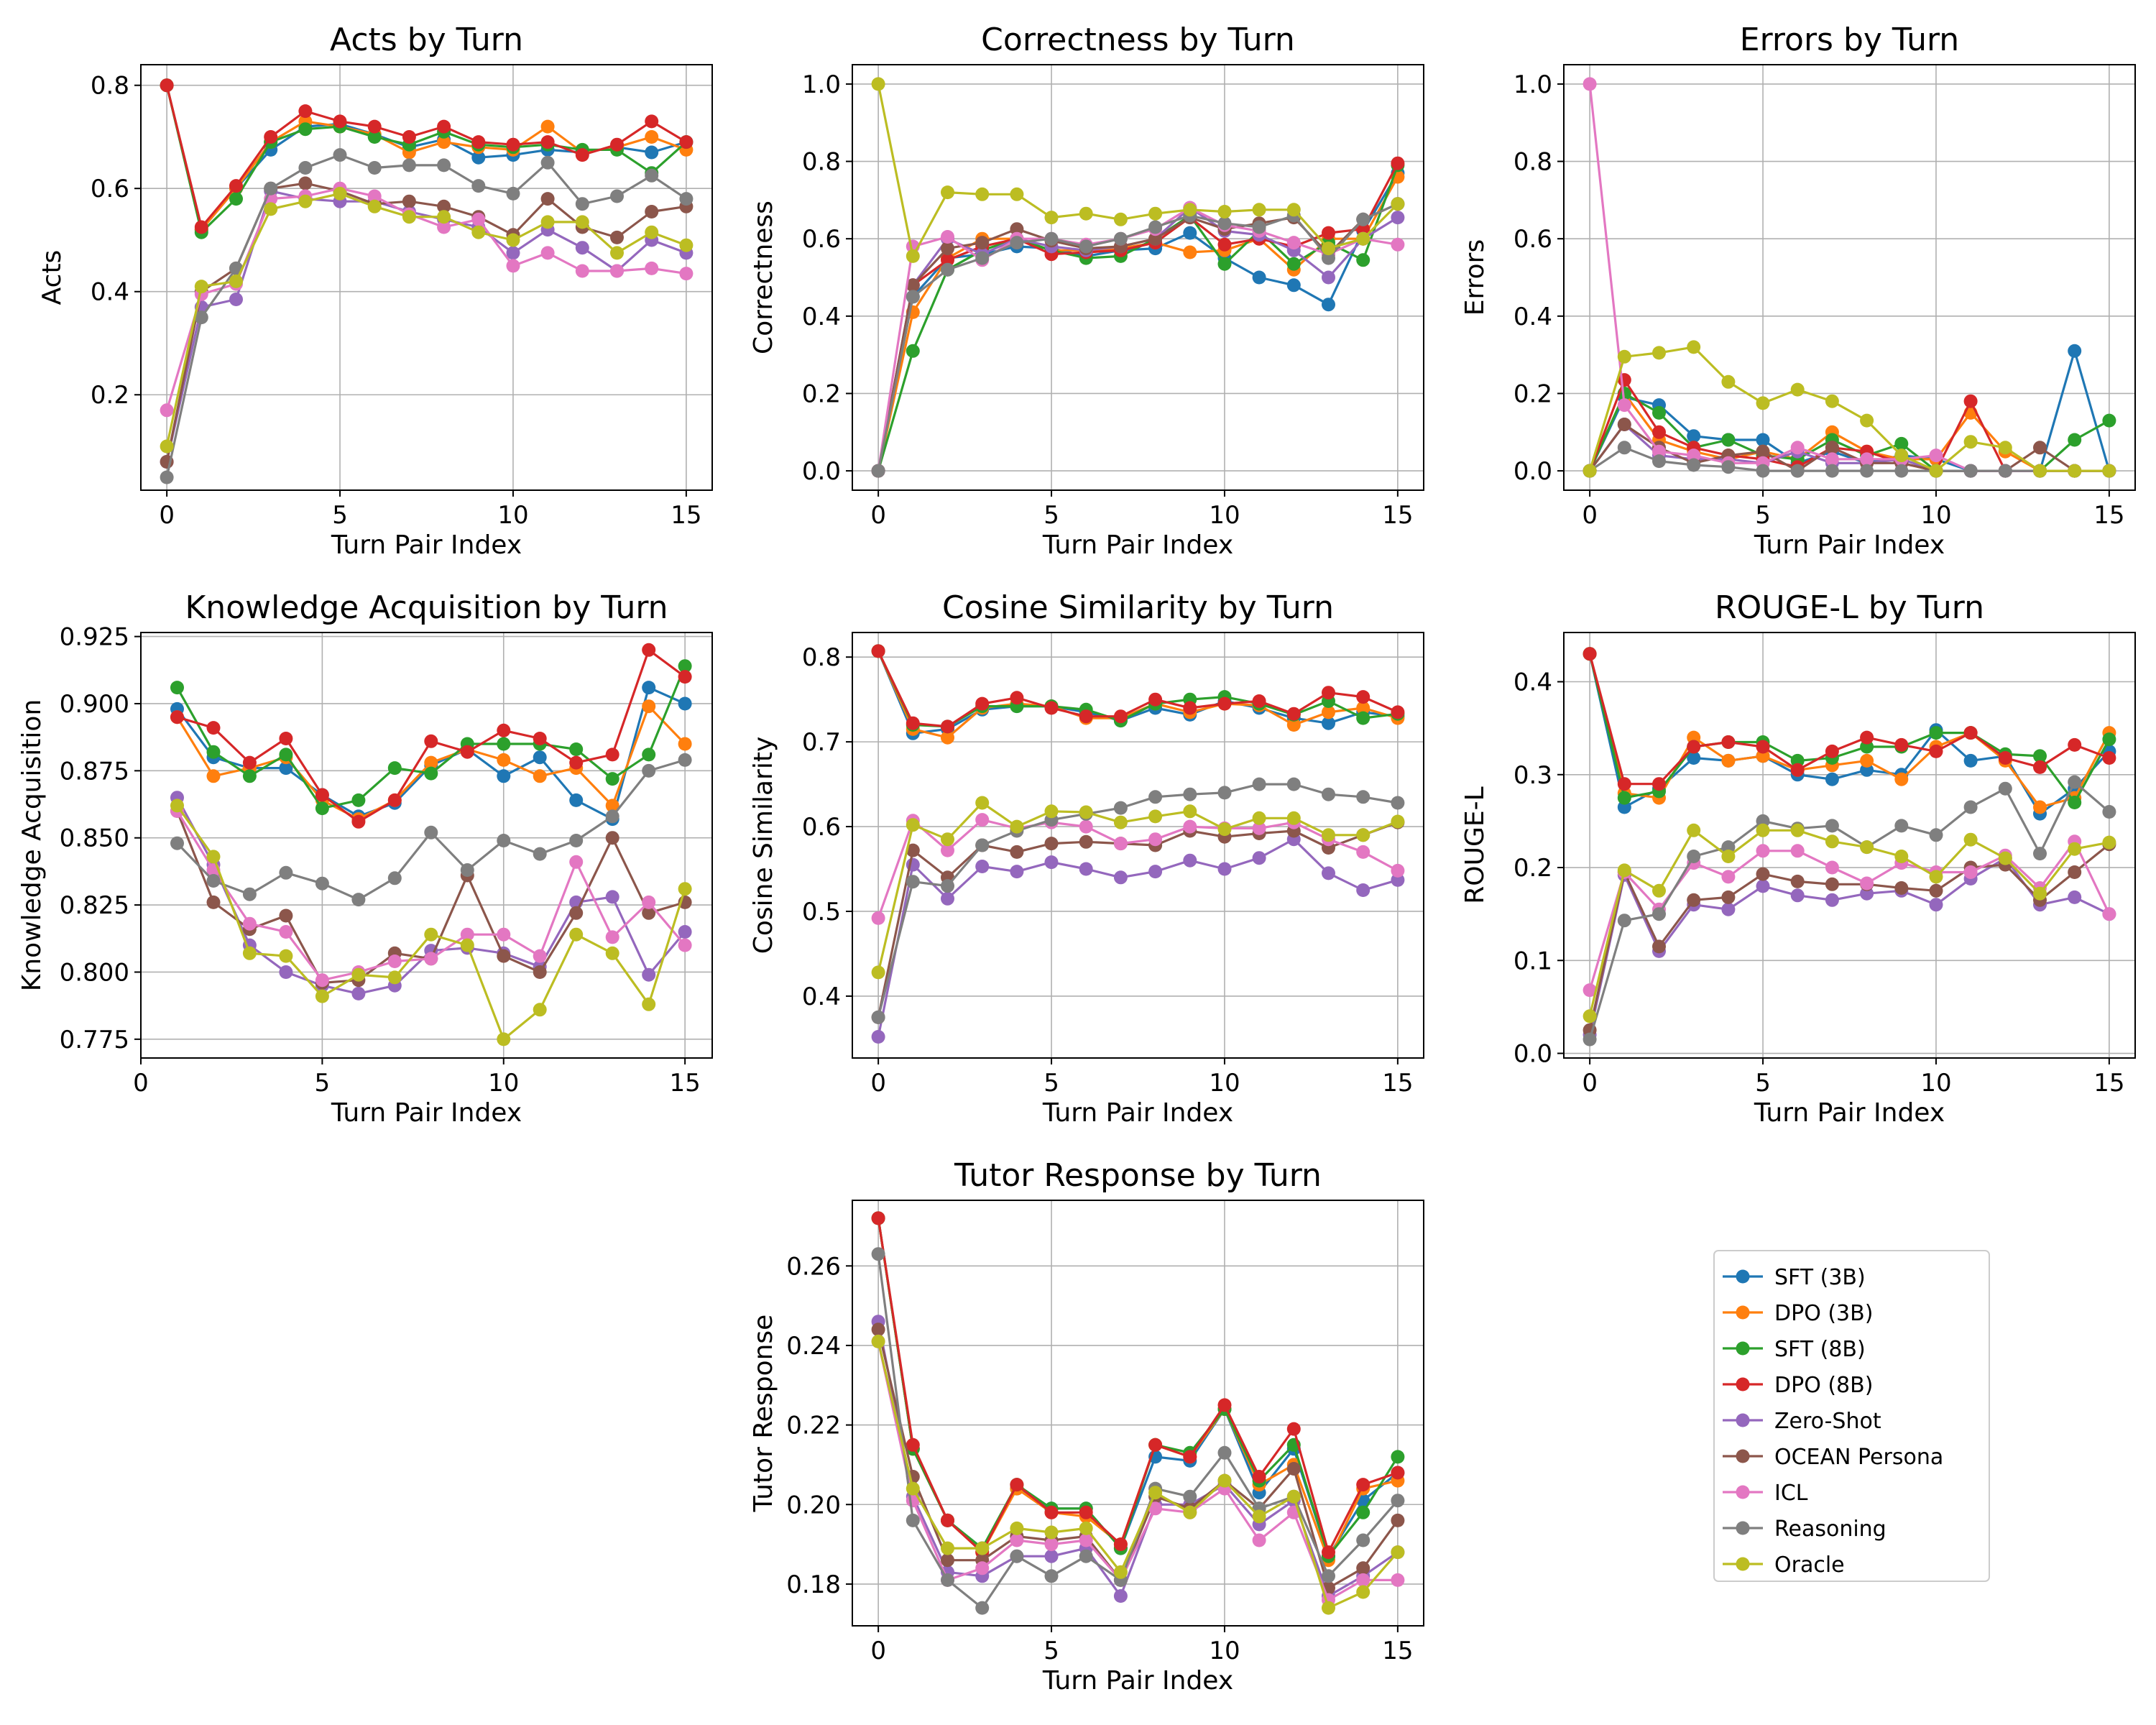  What do you see at coordinates (1138, 938) in the screenshot?
I see `series-zero-shot` at bounding box center [1138, 938].